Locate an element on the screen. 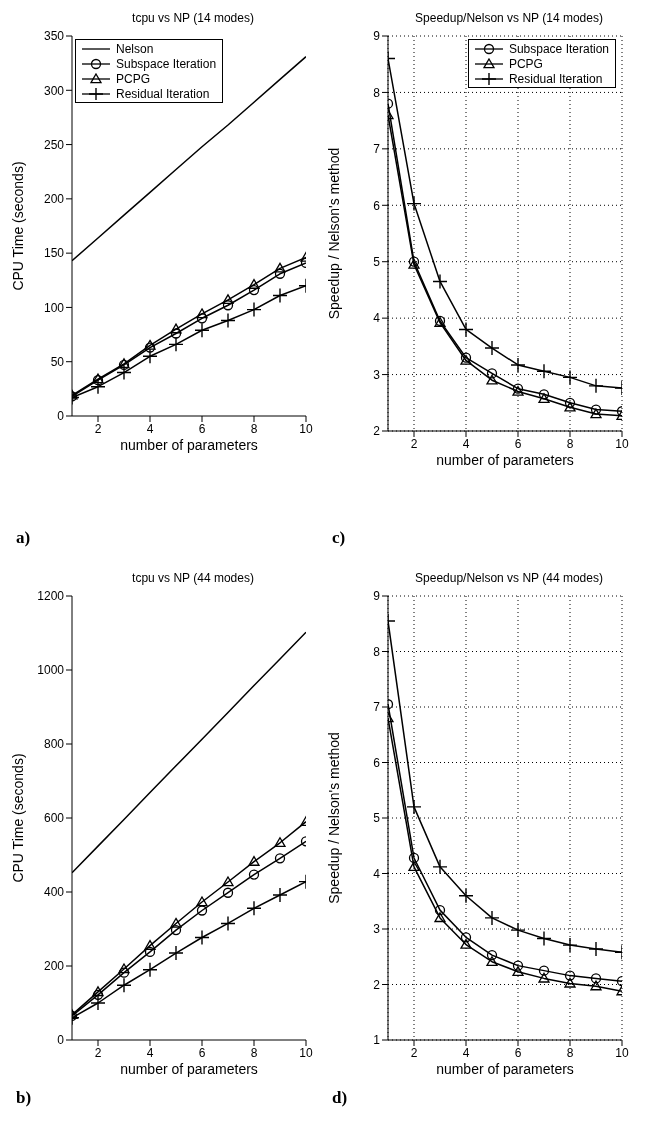  y-tick-label: 400 is located at coordinates (54, 892).